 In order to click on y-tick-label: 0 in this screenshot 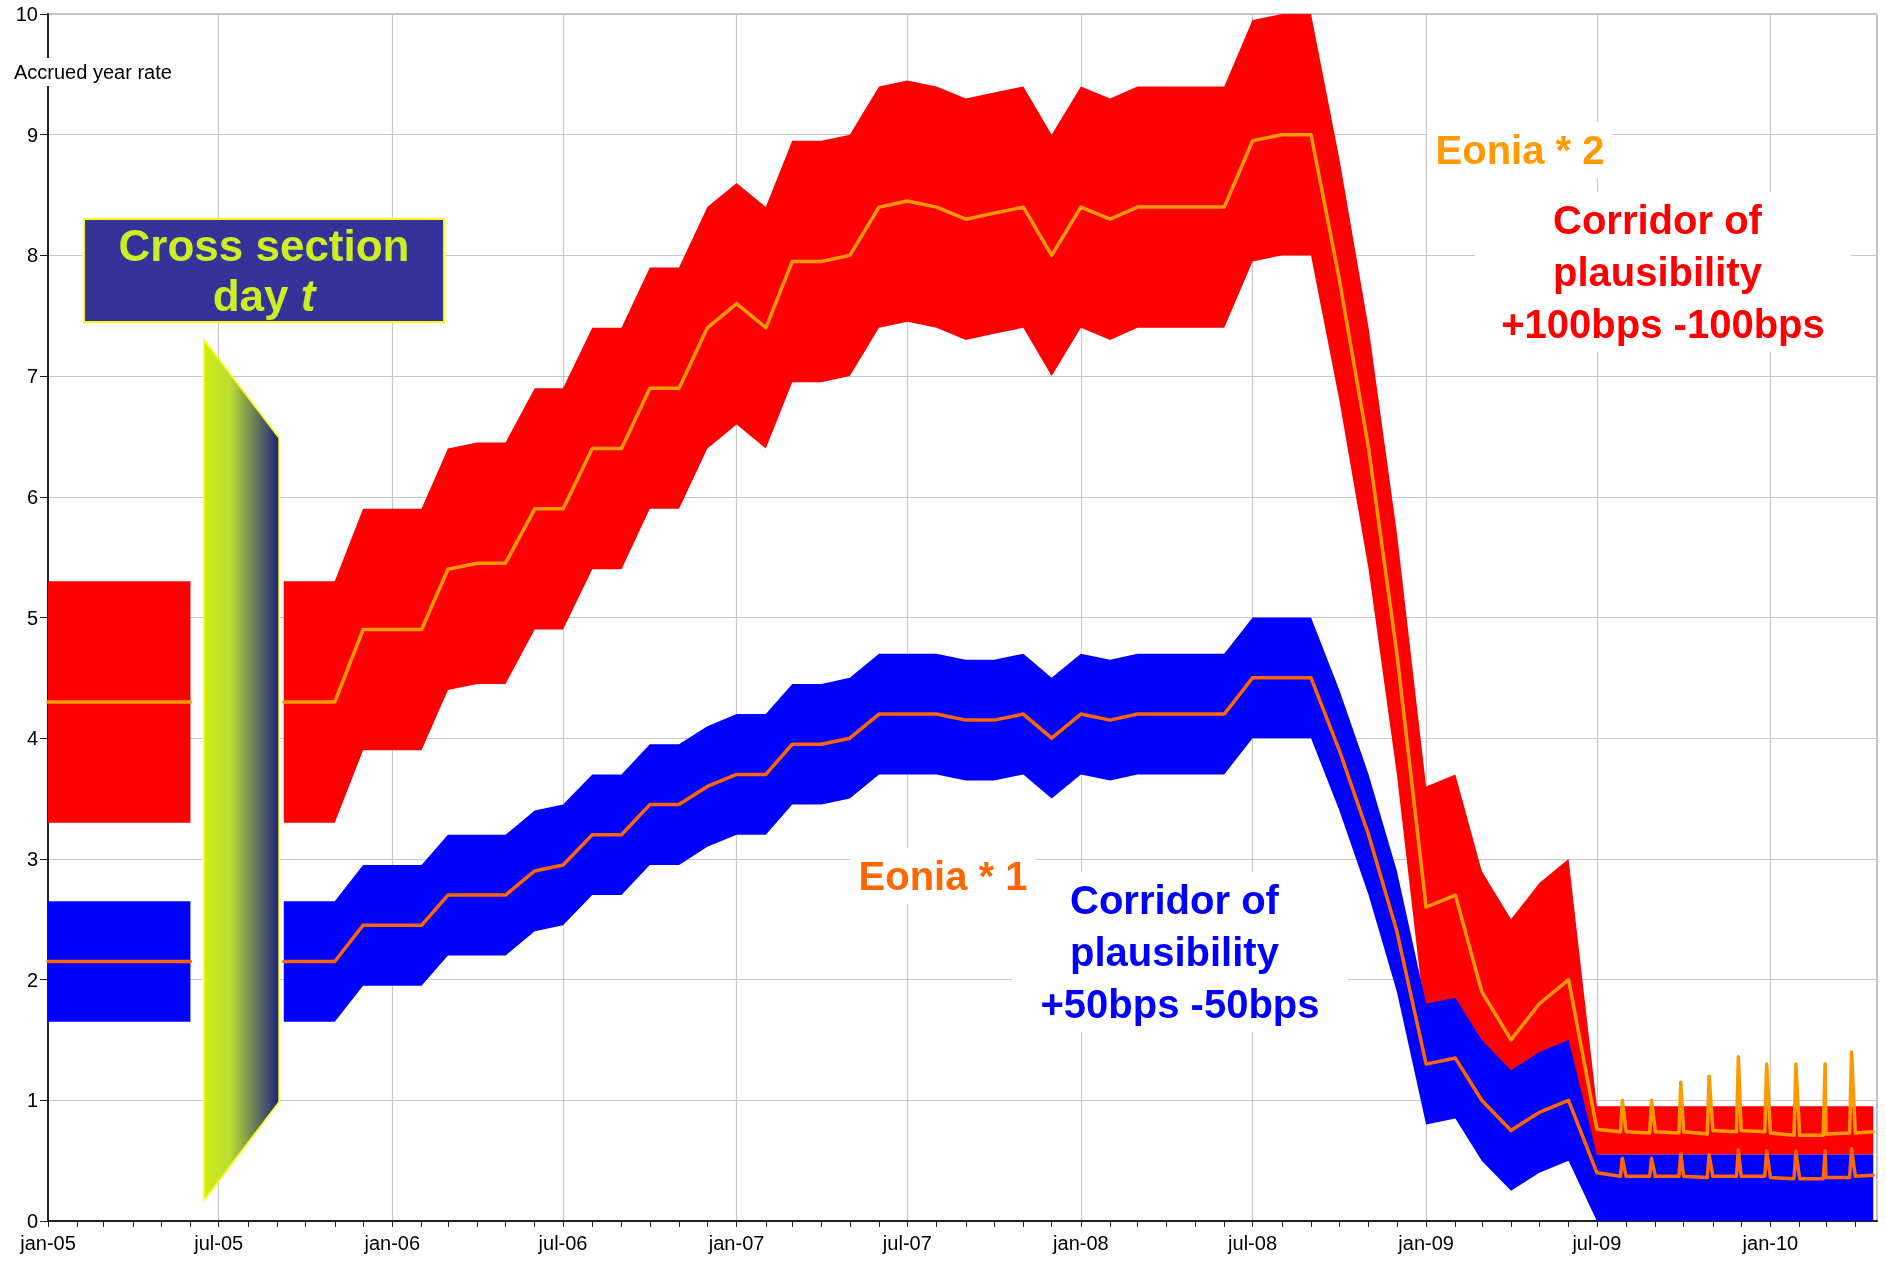, I will do `click(32, 1221)`.